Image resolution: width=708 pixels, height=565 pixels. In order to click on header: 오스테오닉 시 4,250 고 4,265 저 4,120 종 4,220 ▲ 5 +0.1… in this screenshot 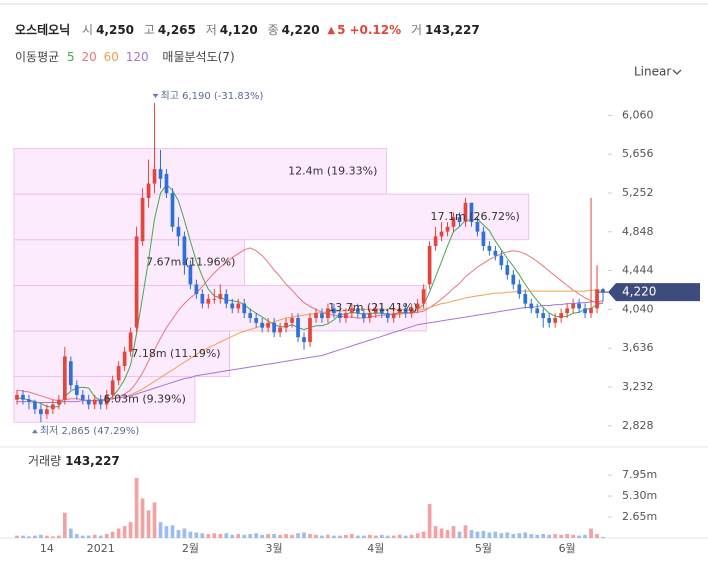, I will do `click(247, 29)`.